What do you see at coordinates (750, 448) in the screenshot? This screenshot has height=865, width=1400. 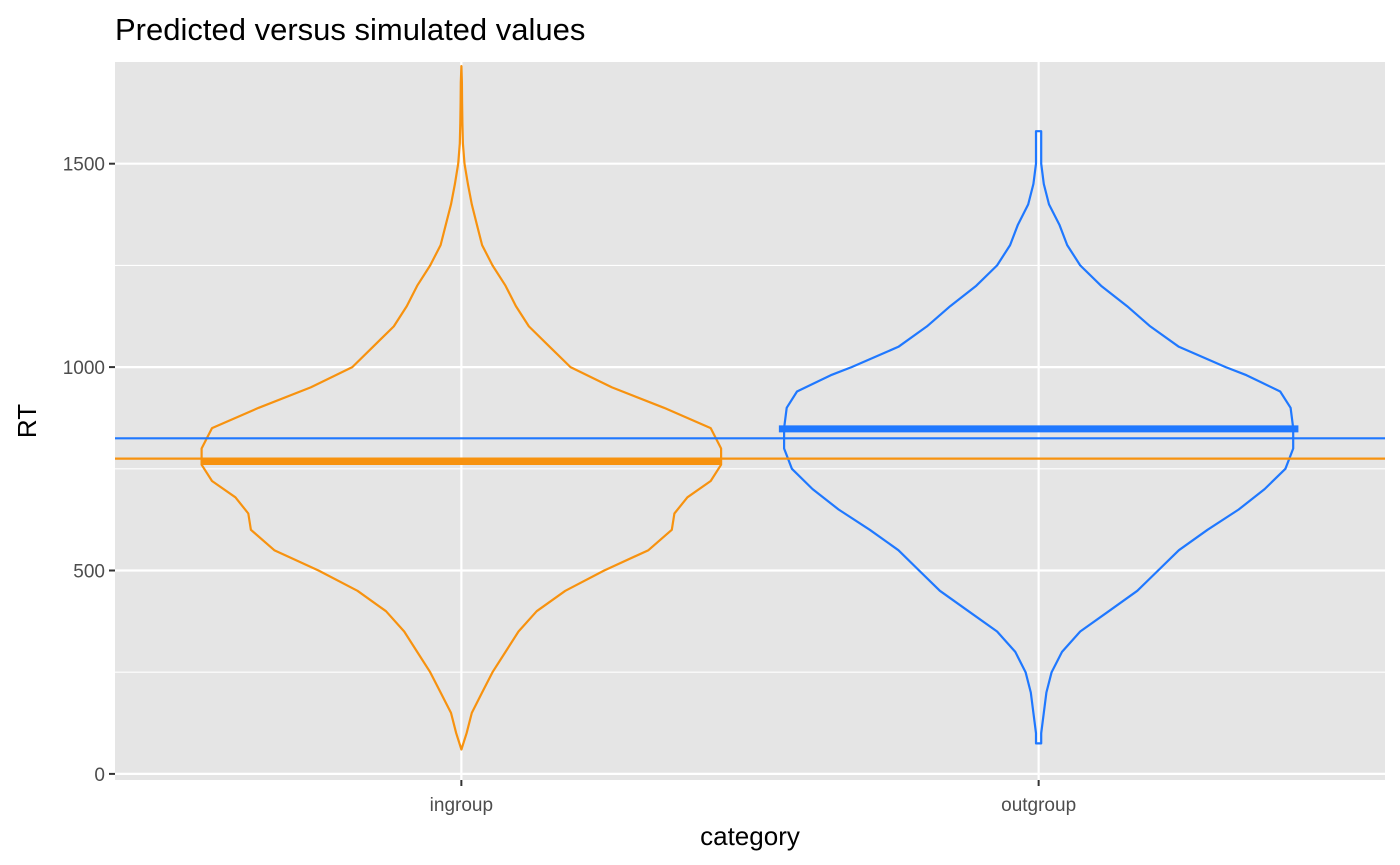 I see `mean-reference-lines` at bounding box center [750, 448].